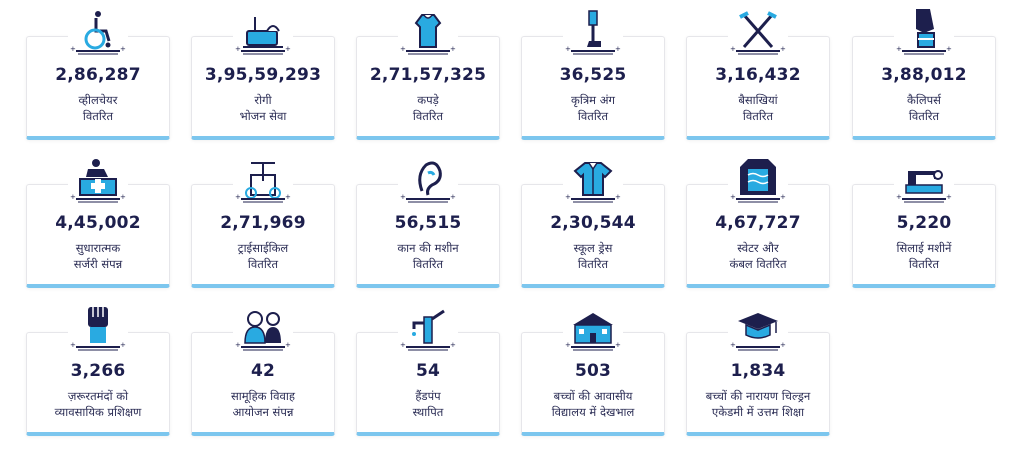 Image resolution: width=1024 pixels, height=455 pixels. I want to click on stat-label-line1: सामूहिक विवाह, so click(263, 396).